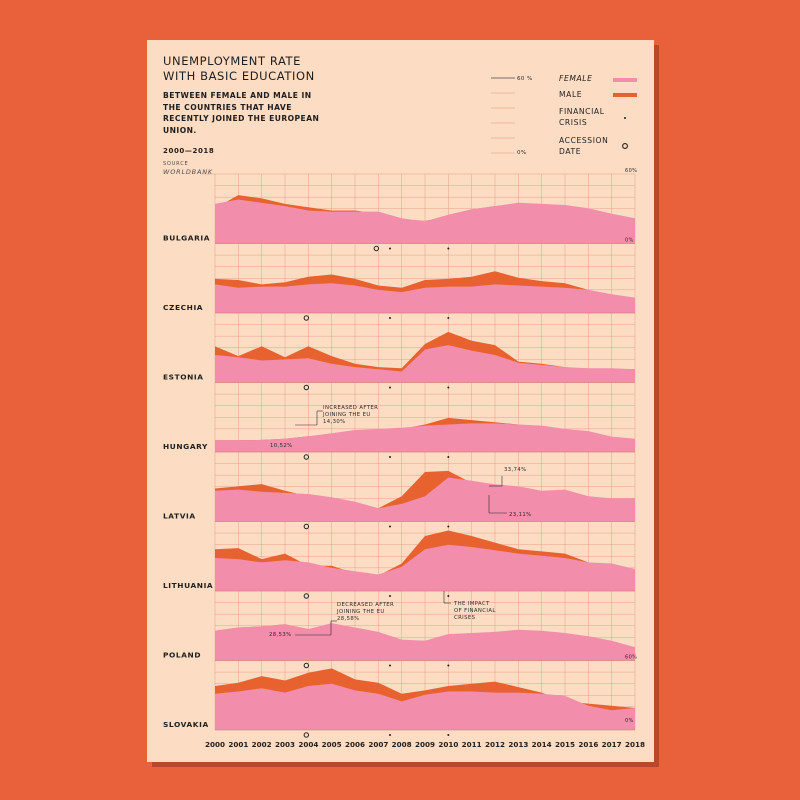 The height and width of the screenshot is (800, 800). What do you see at coordinates (346, 415) in the screenshot?
I see `annotation-hungary-2: JOINING THE EU` at bounding box center [346, 415].